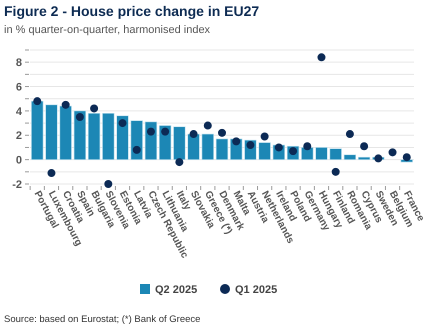  I want to click on chart-subtitle: in % quarter-on-quarter, harmonised index, so click(107, 30).